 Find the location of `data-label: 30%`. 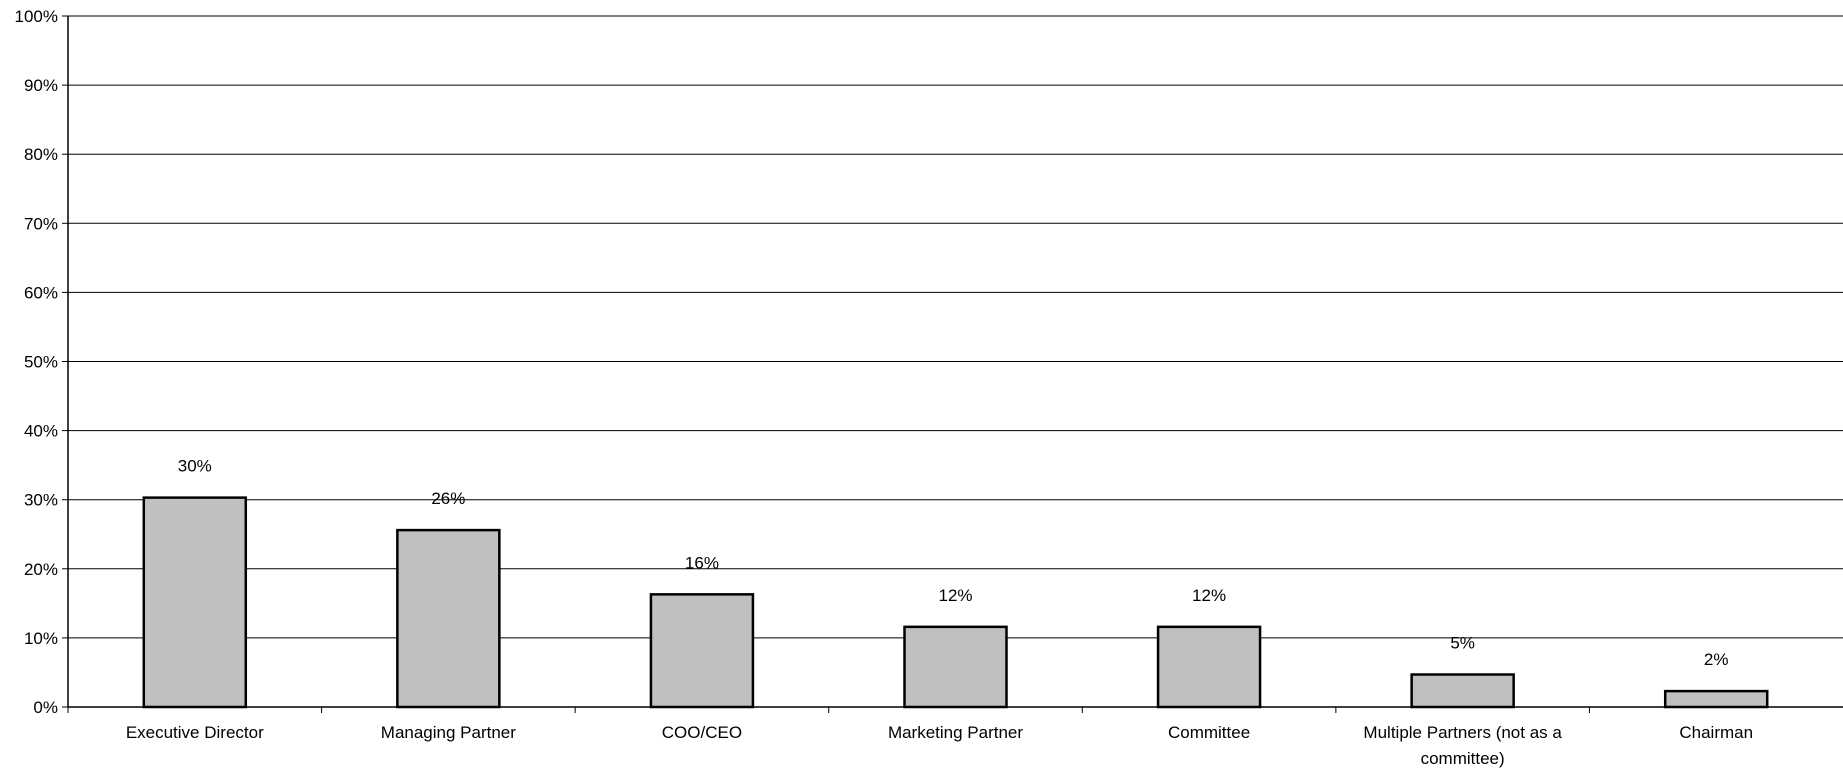

data-label: 30% is located at coordinates (195, 466).